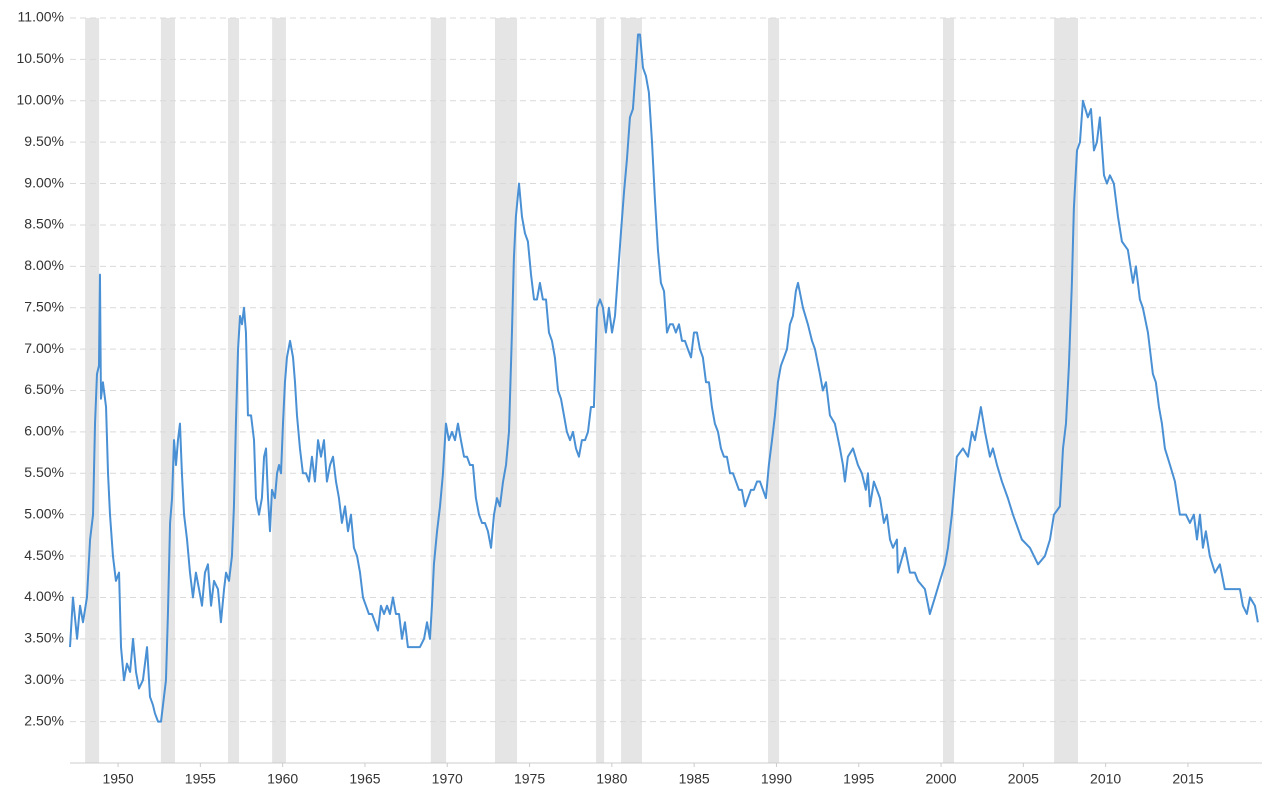 The width and height of the screenshot is (1280, 790). I want to click on y-tick-label: 9.50%, so click(44, 141).